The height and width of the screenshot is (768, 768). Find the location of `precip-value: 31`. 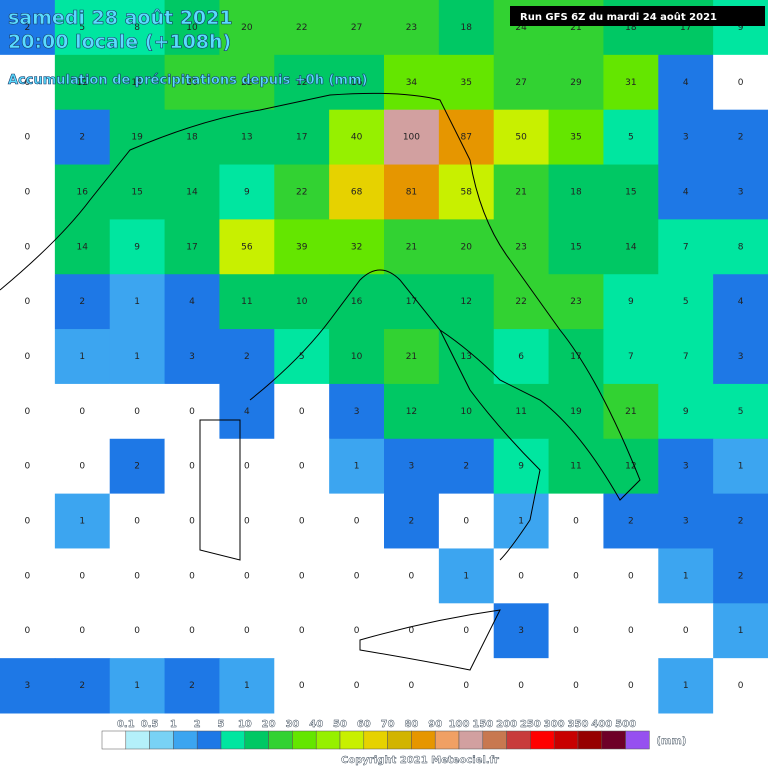

precip-value: 31 is located at coordinates (630, 83).